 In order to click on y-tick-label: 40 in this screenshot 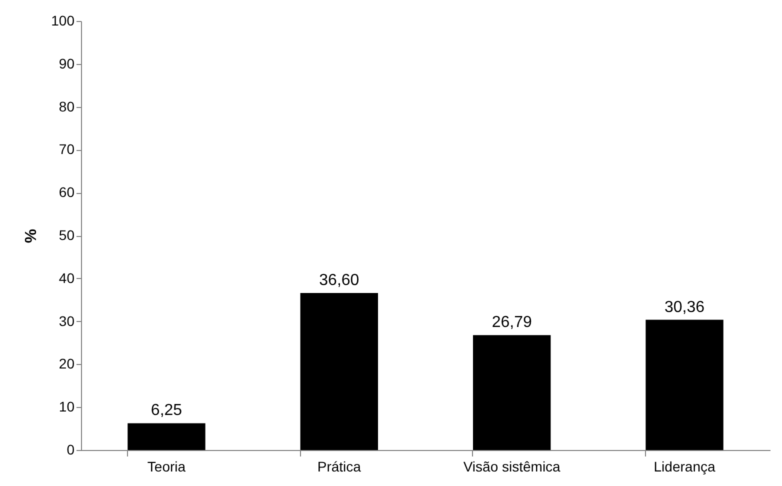, I will do `click(66, 278)`.